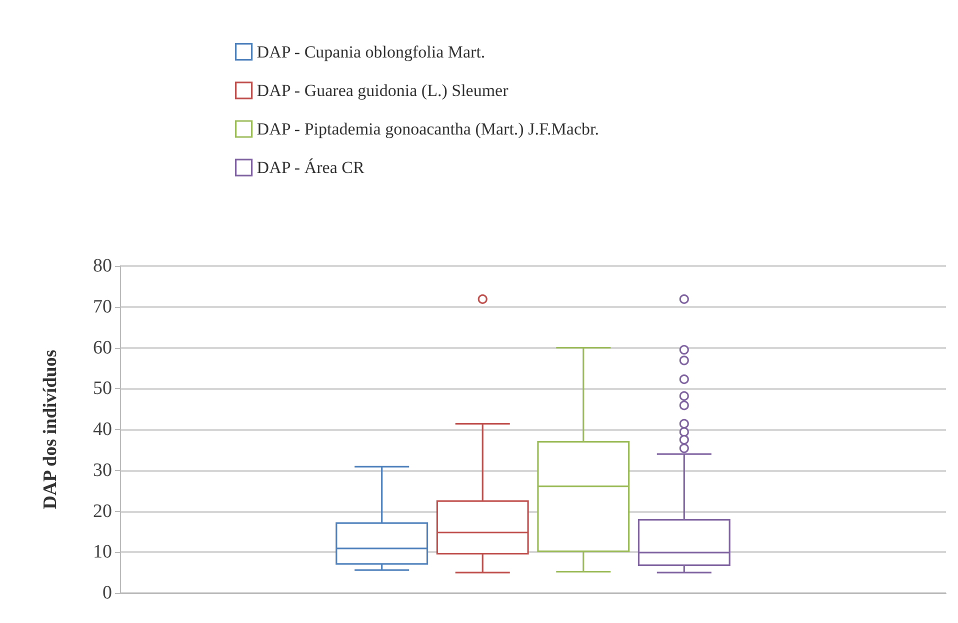  Describe the element at coordinates (102, 389) in the screenshot. I see `y-tick-label: 50` at that location.